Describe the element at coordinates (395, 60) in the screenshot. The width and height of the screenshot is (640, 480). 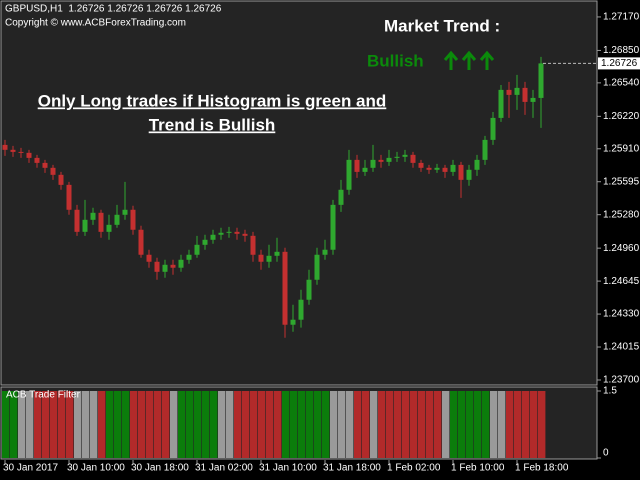
I see `trend-value: Bullish` at that location.